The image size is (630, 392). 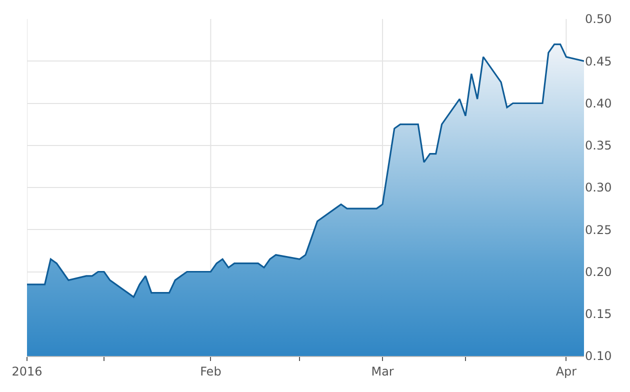 What do you see at coordinates (566, 371) in the screenshot?
I see `x-tick-label: Apr` at bounding box center [566, 371].